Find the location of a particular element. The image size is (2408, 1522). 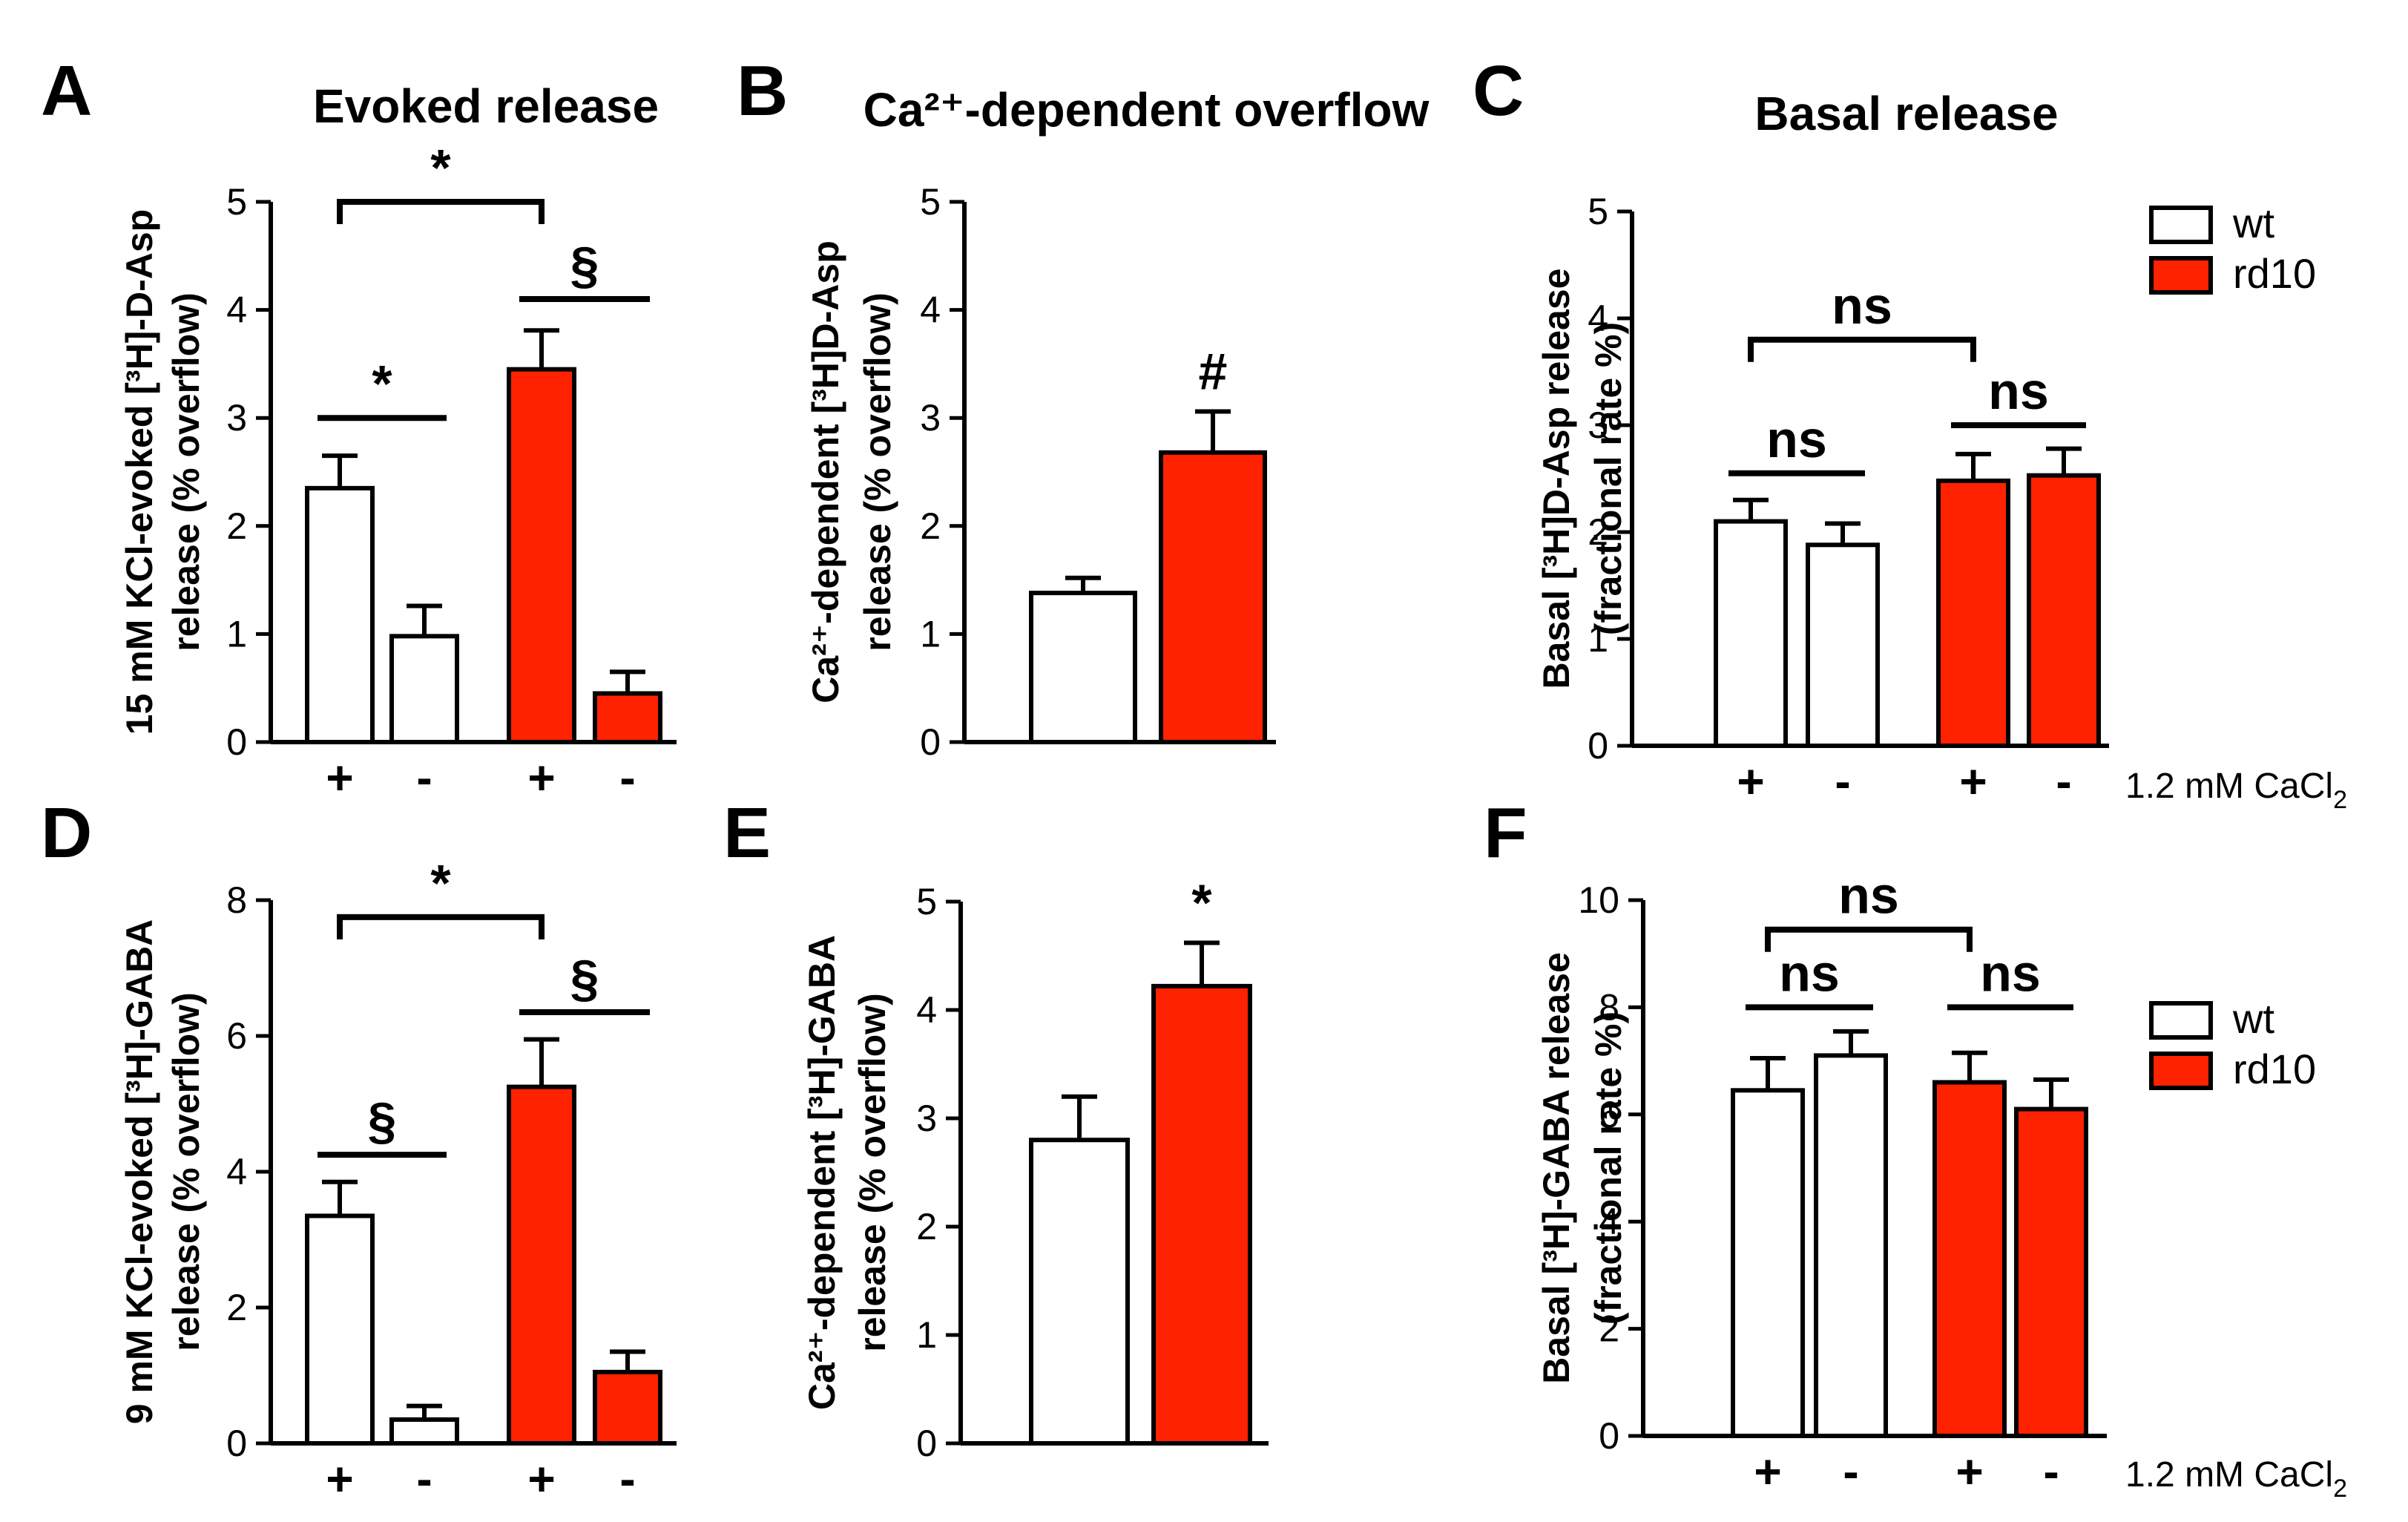

panel-letter: A is located at coordinates (66, 91).